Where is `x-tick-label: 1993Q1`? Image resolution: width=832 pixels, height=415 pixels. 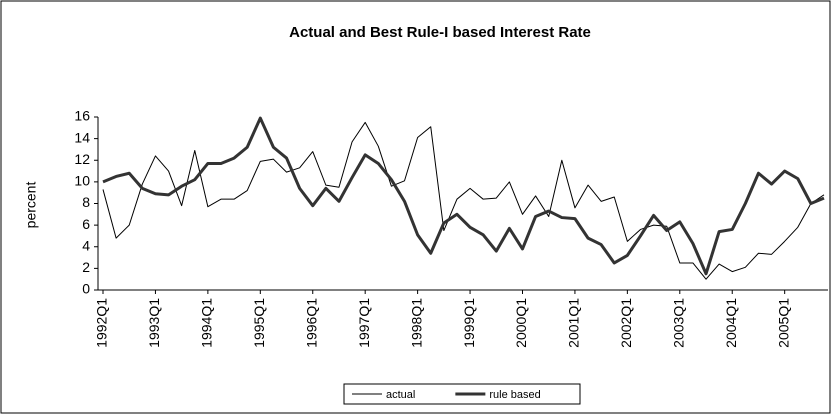 x-tick-label: 1993Q1 is located at coordinates (154, 323).